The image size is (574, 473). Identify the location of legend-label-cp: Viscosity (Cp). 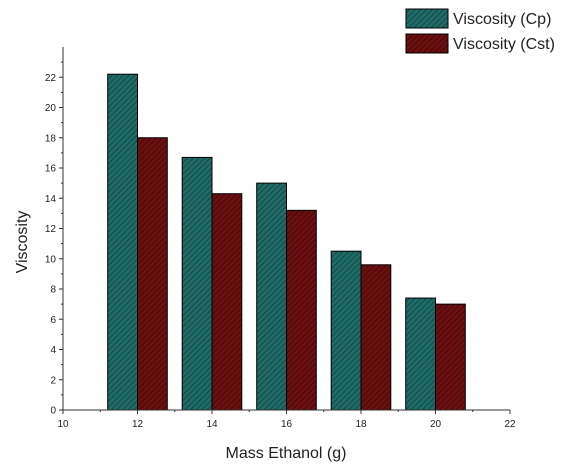
(502, 19).